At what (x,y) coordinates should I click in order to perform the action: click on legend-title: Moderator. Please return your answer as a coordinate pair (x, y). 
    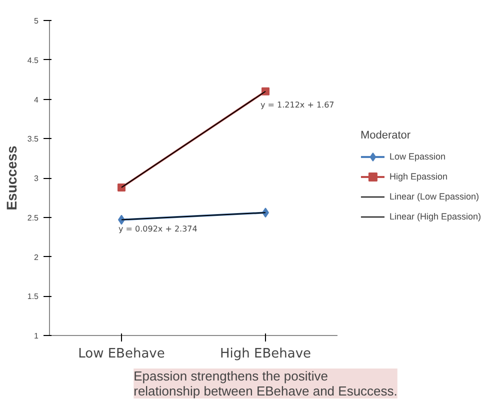
    Looking at the image, I should click on (386, 135).